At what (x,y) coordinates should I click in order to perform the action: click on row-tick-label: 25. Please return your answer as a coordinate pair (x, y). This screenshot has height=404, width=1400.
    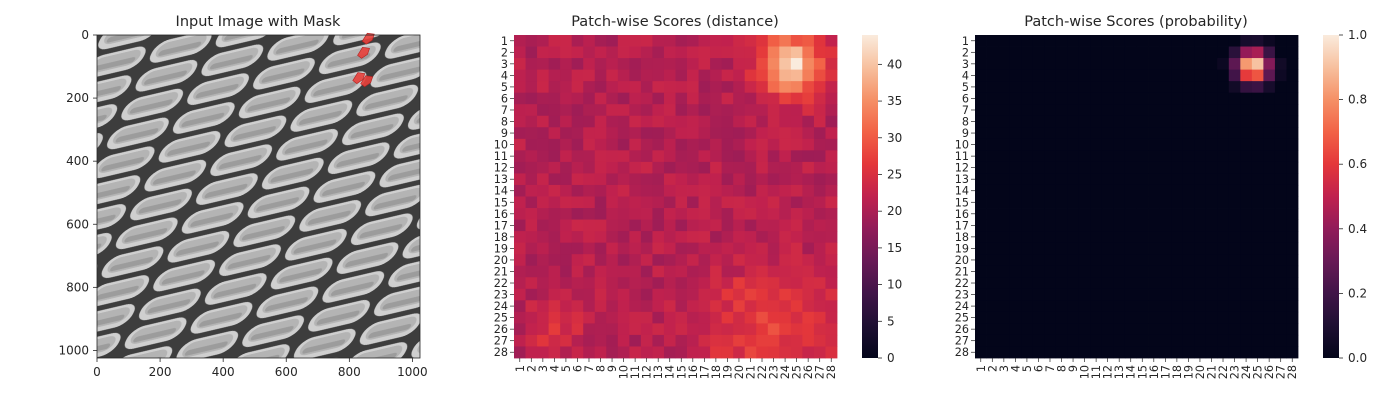
    Looking at the image, I should click on (962, 318).